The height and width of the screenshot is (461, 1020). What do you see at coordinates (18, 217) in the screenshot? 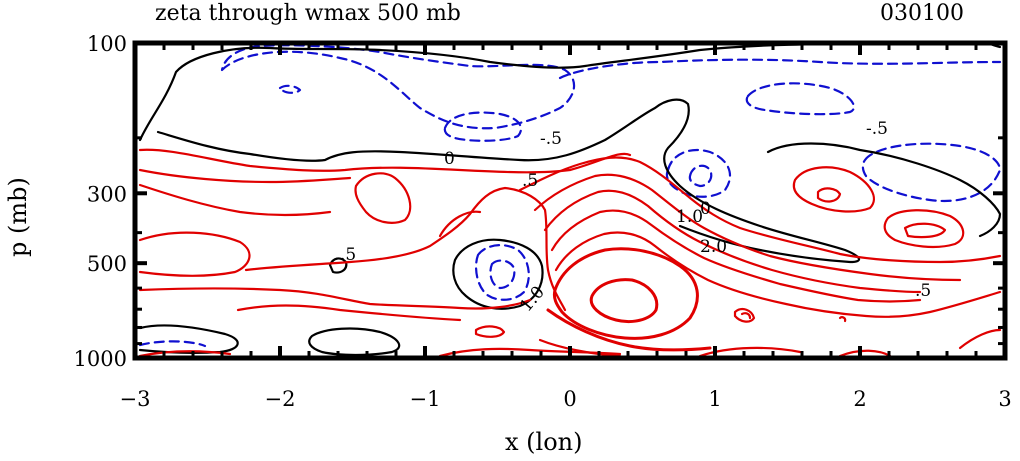
I see `y-axis-label: p (mb)` at bounding box center [18, 217].